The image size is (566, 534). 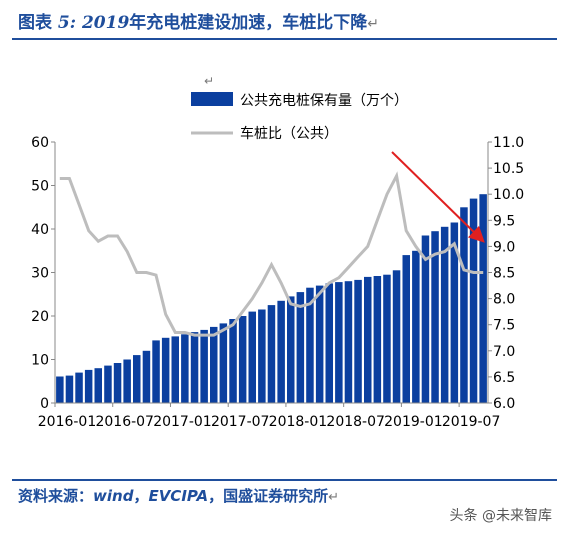 What do you see at coordinates (284, 480) in the screenshot?
I see `bottom-rule` at bounding box center [284, 480].